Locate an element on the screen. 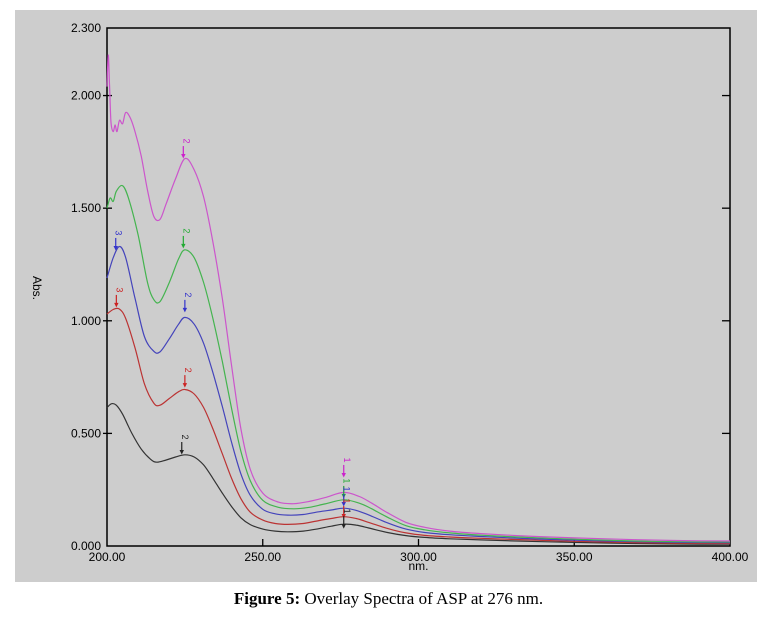 This screenshot has width=777, height=618. peak-label-black-2: 2 is located at coordinates (185, 436).